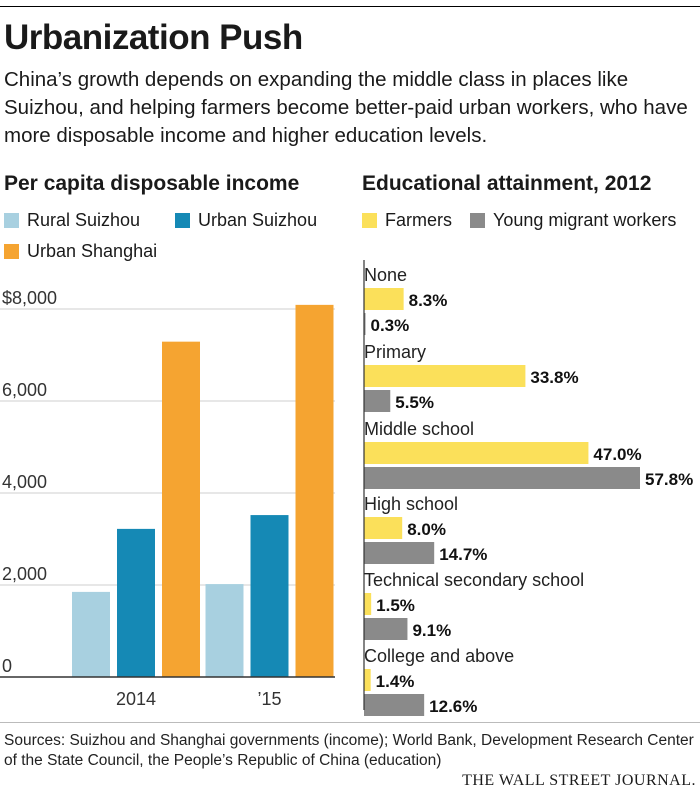 The height and width of the screenshot is (794, 700). I want to click on bar-young-migrant-workers-primary, so click(377, 401).